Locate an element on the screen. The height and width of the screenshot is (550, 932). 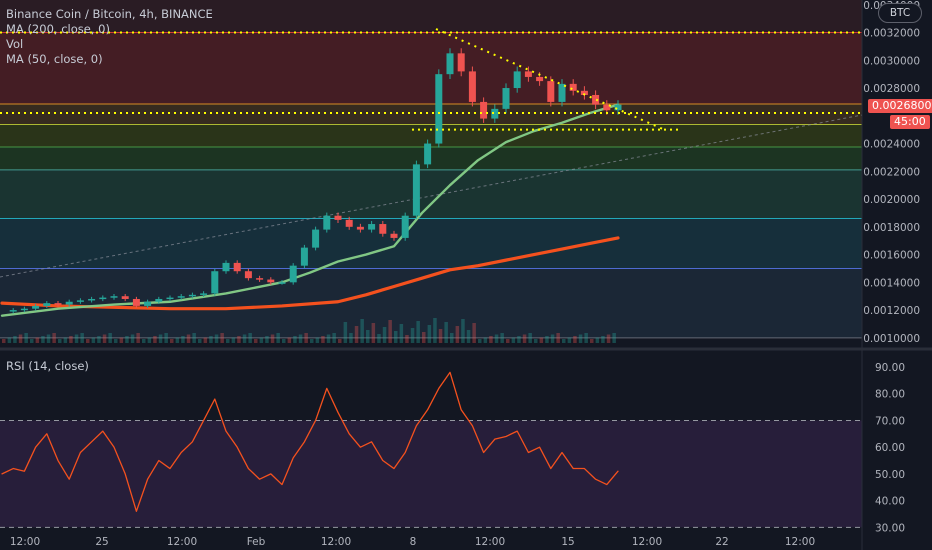
time-tick-label: 25 is located at coordinates (101, 542).